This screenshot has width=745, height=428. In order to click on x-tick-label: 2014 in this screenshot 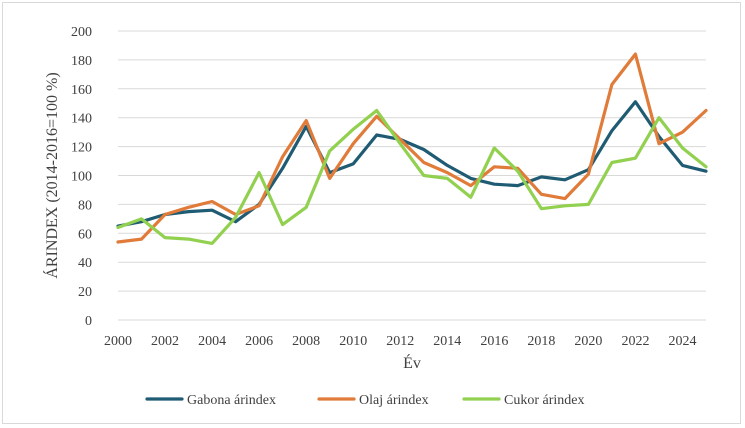, I will do `click(447, 341)`.